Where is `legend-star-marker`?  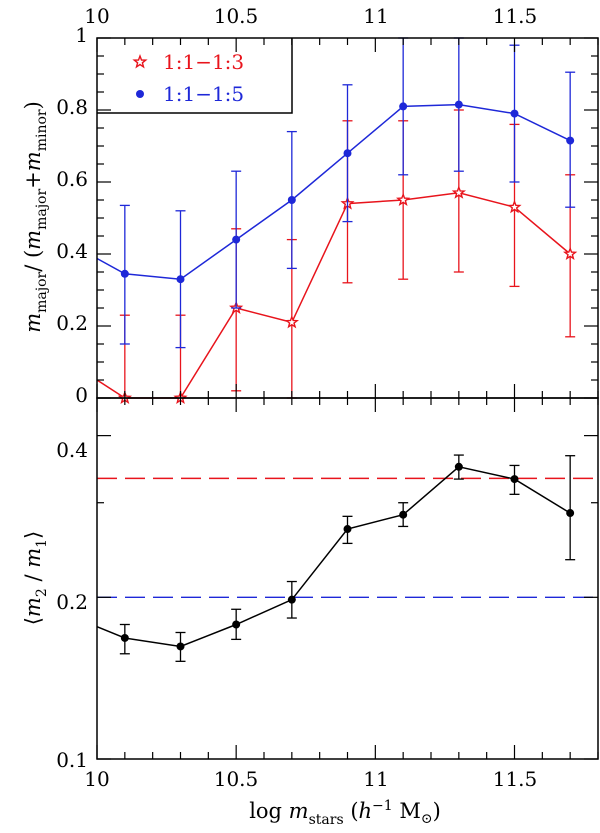 legend-star-marker is located at coordinates (140, 61).